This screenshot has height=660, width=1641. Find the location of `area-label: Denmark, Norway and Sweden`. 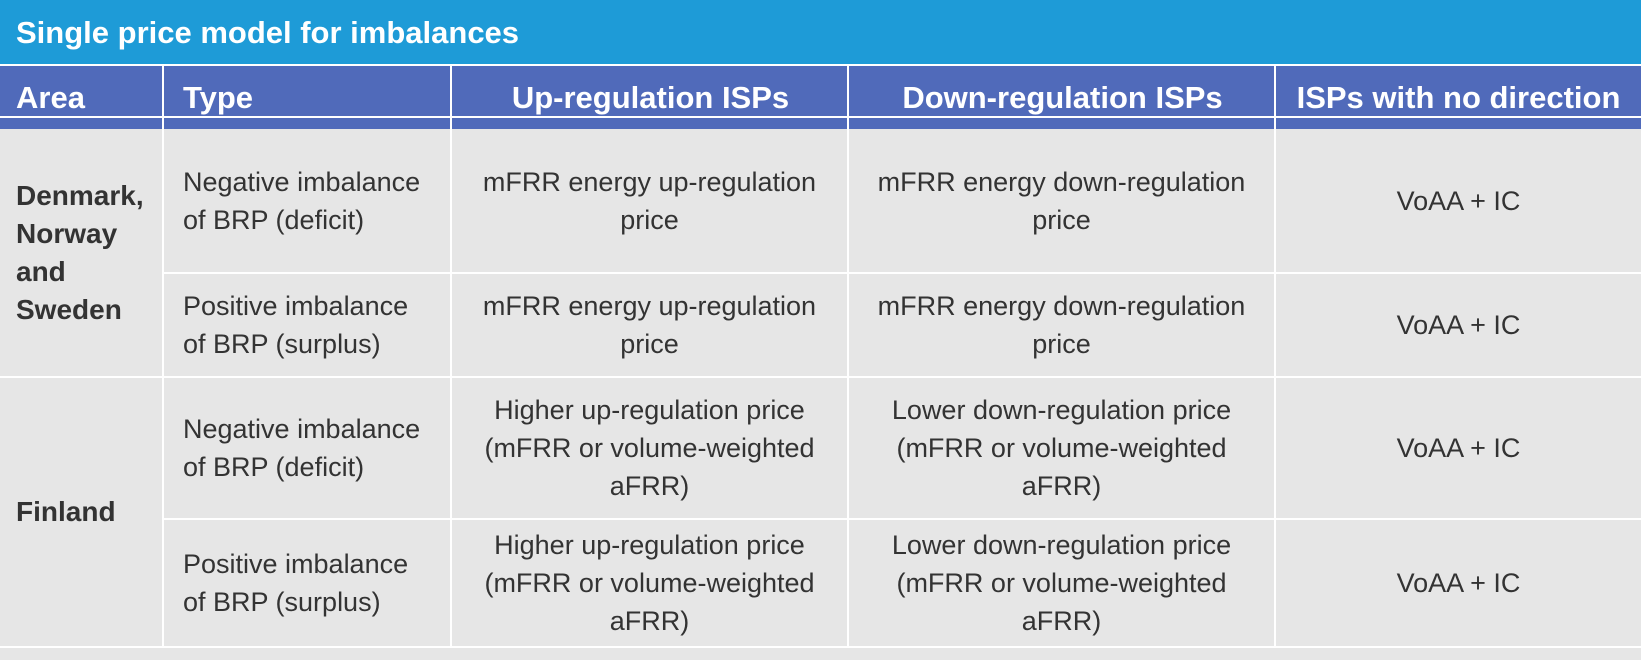

area-label: Denmark, Norway and Sweden is located at coordinates (80, 252).